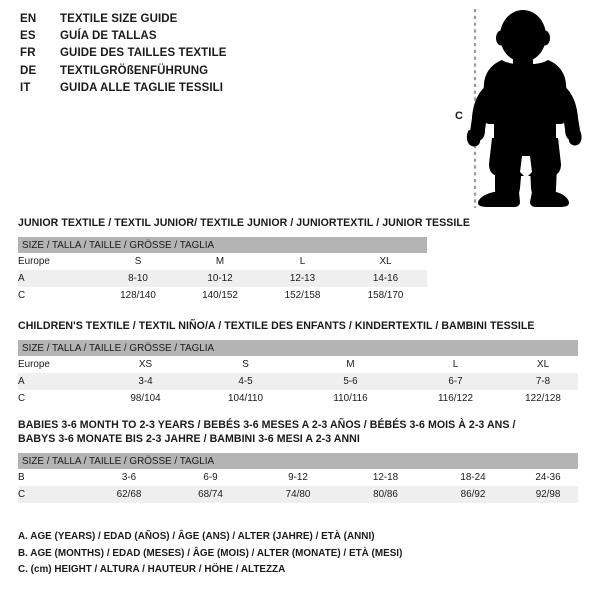  I want to click on language-row-es: ES GUÍA DE TALLAS, so click(170, 38).